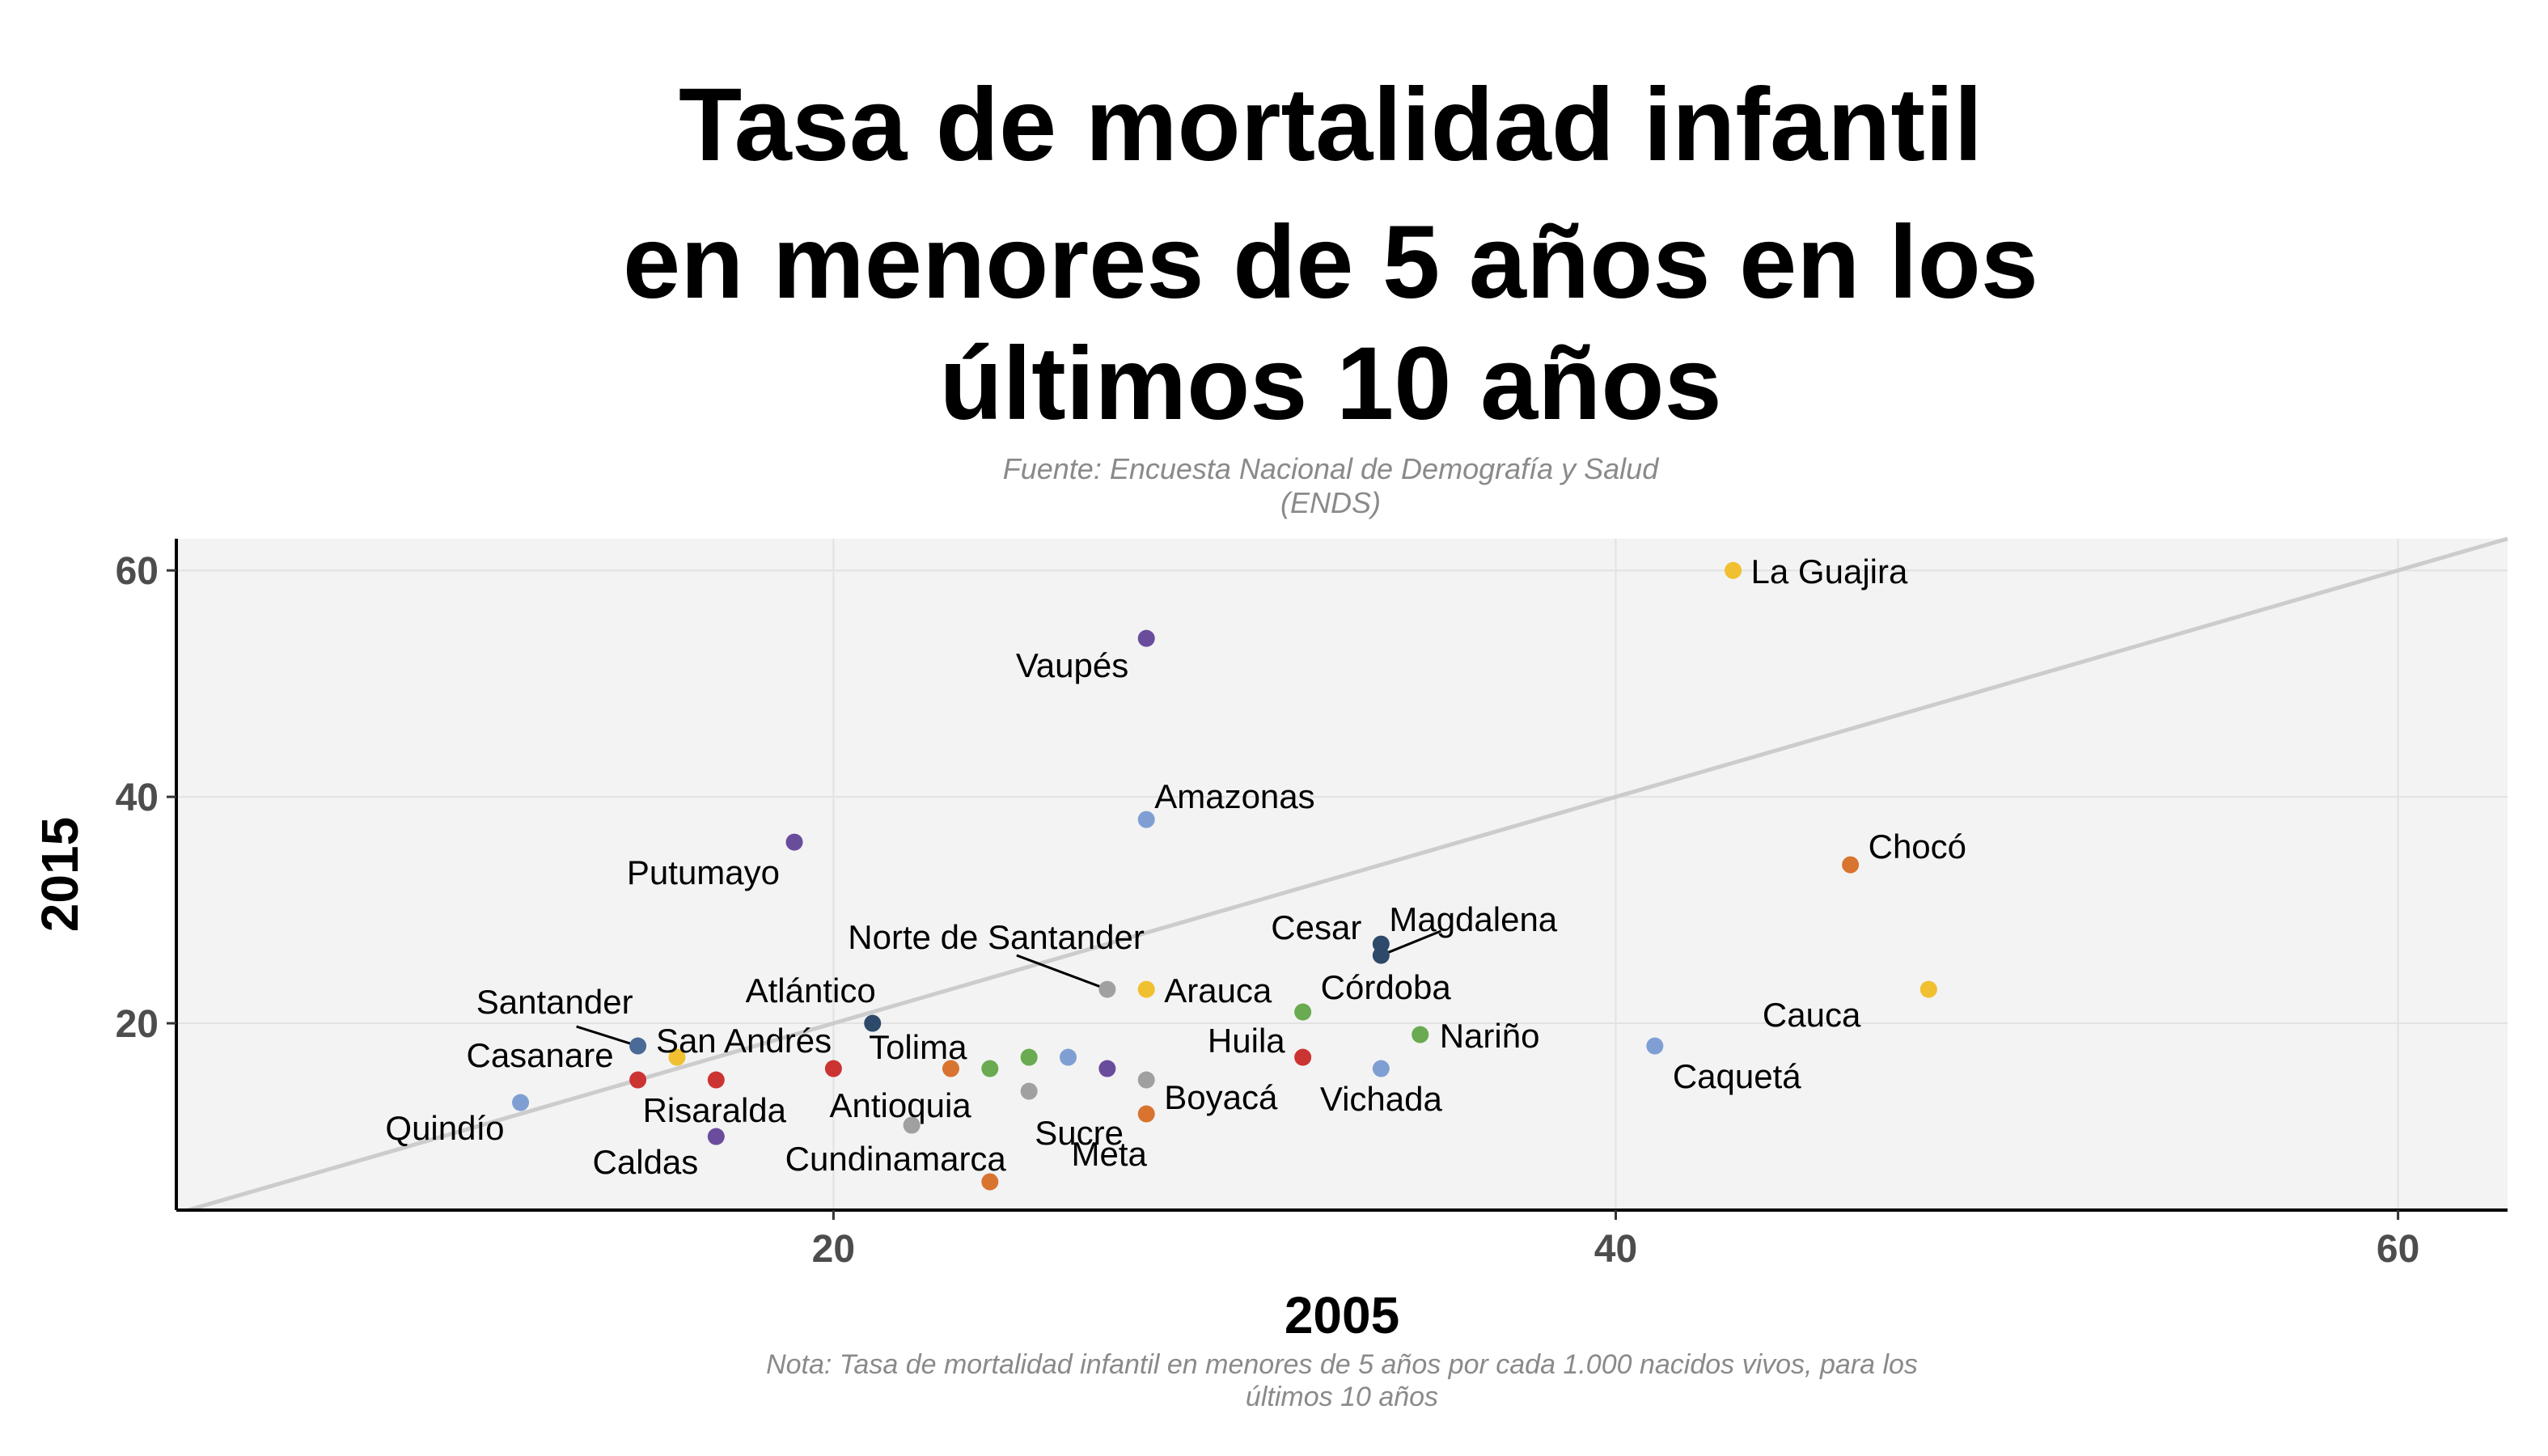 This screenshot has height=1456, width=2548. Describe the element at coordinates (873, 1023) in the screenshot. I see `data-point-atlantico` at that location.